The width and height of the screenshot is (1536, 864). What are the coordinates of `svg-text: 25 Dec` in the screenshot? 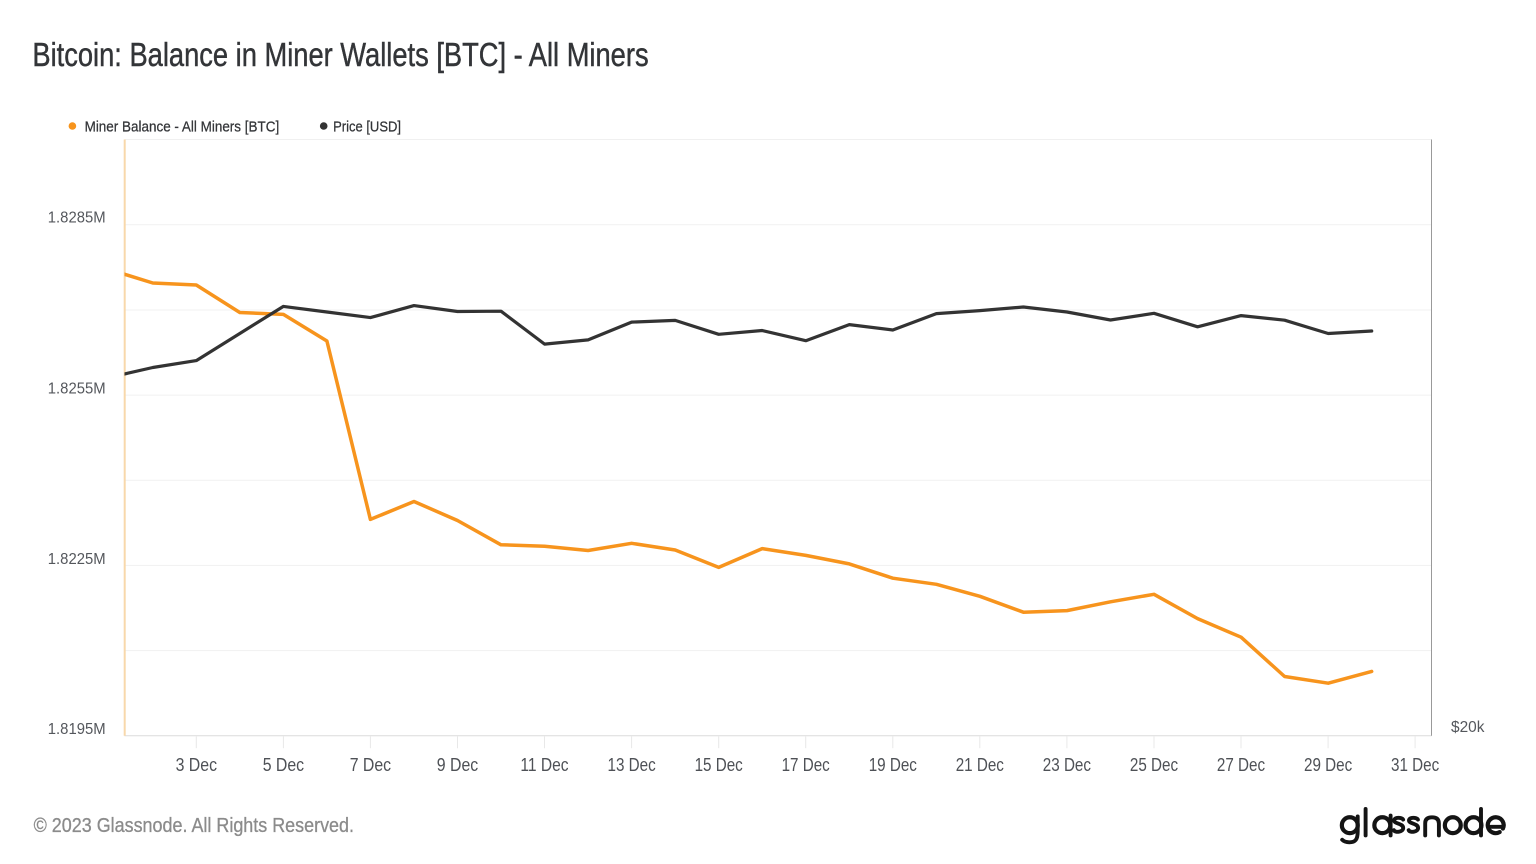 It's located at (1154, 765).